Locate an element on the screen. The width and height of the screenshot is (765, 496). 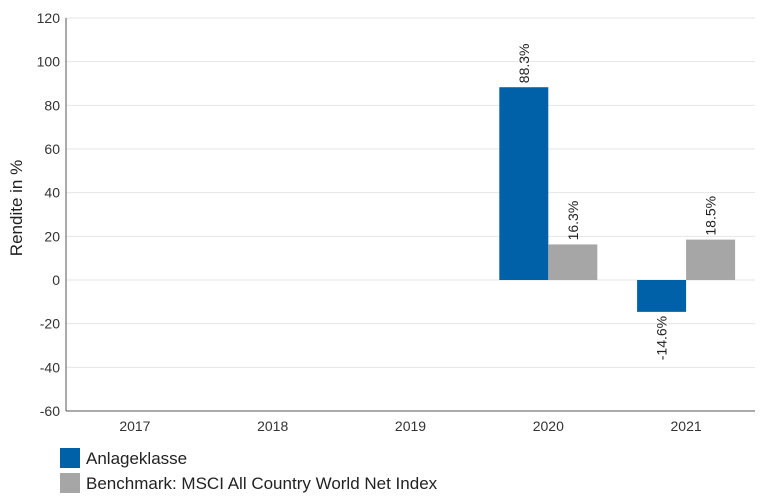
bars is located at coordinates (617, 199).